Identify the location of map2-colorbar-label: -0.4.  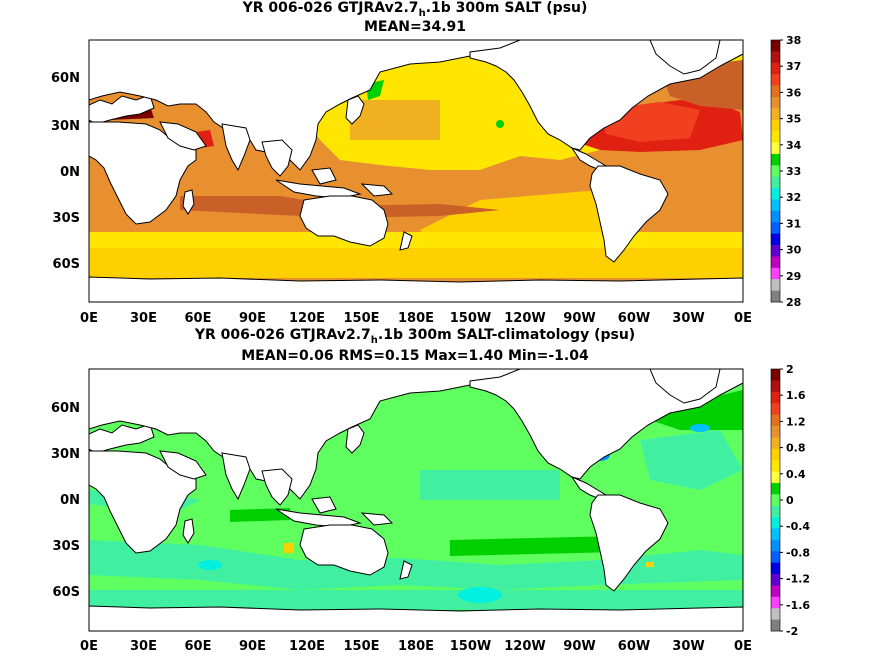
(798, 526).